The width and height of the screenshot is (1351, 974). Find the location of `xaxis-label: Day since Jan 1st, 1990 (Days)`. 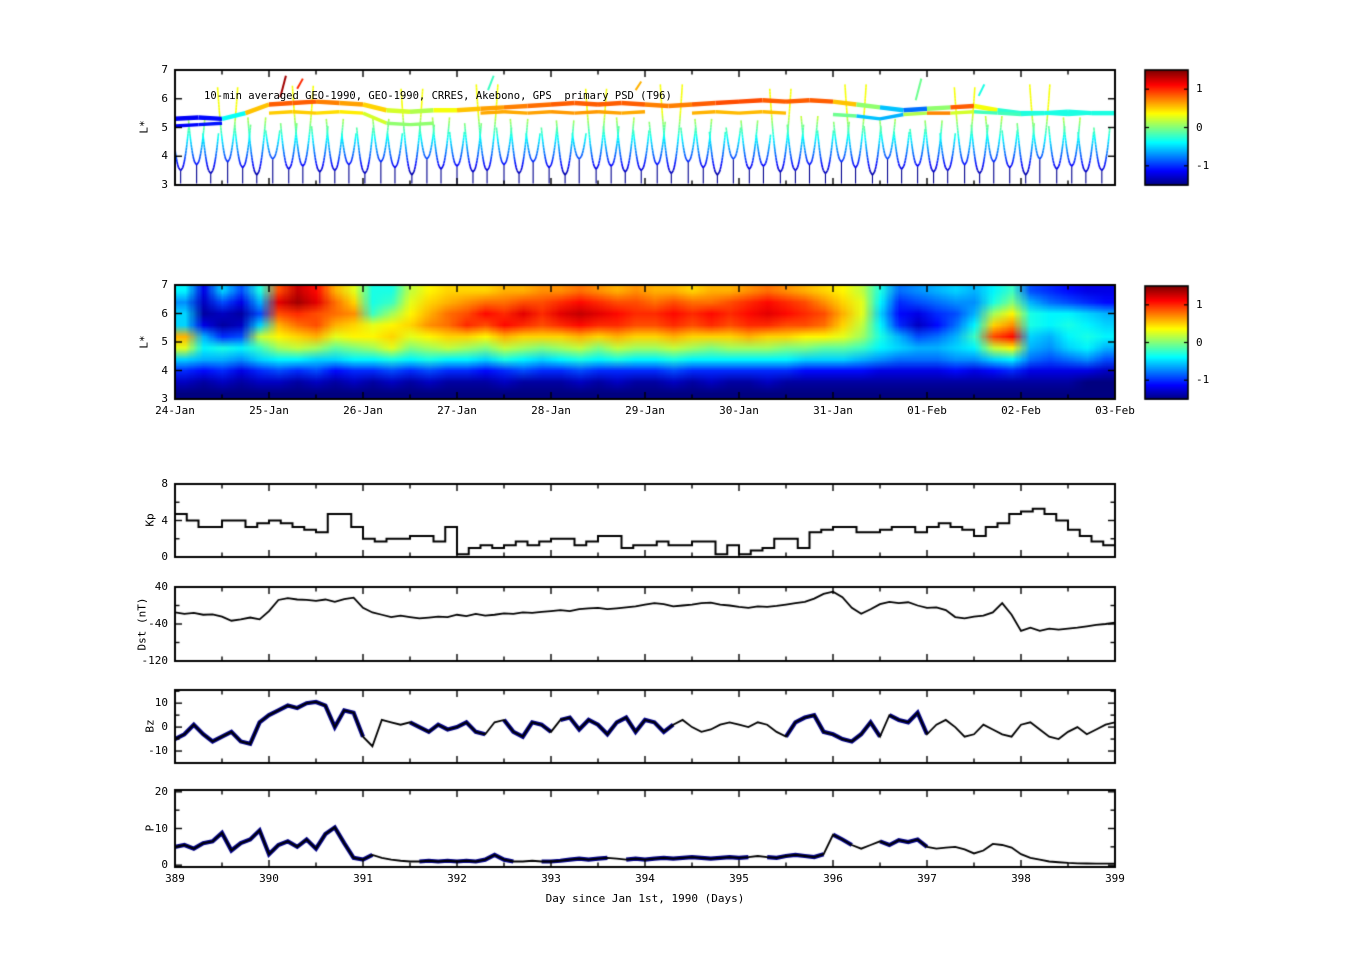

xaxis-label: Day since Jan 1st, 1990 (Days) is located at coordinates (645, 898).